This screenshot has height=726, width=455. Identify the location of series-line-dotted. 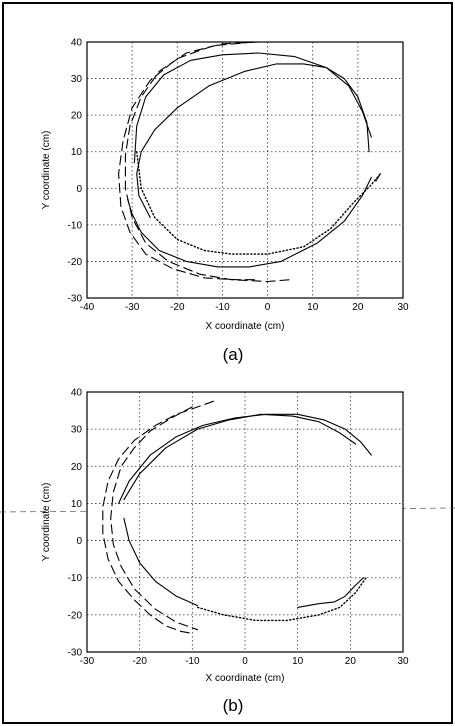
(281, 599).